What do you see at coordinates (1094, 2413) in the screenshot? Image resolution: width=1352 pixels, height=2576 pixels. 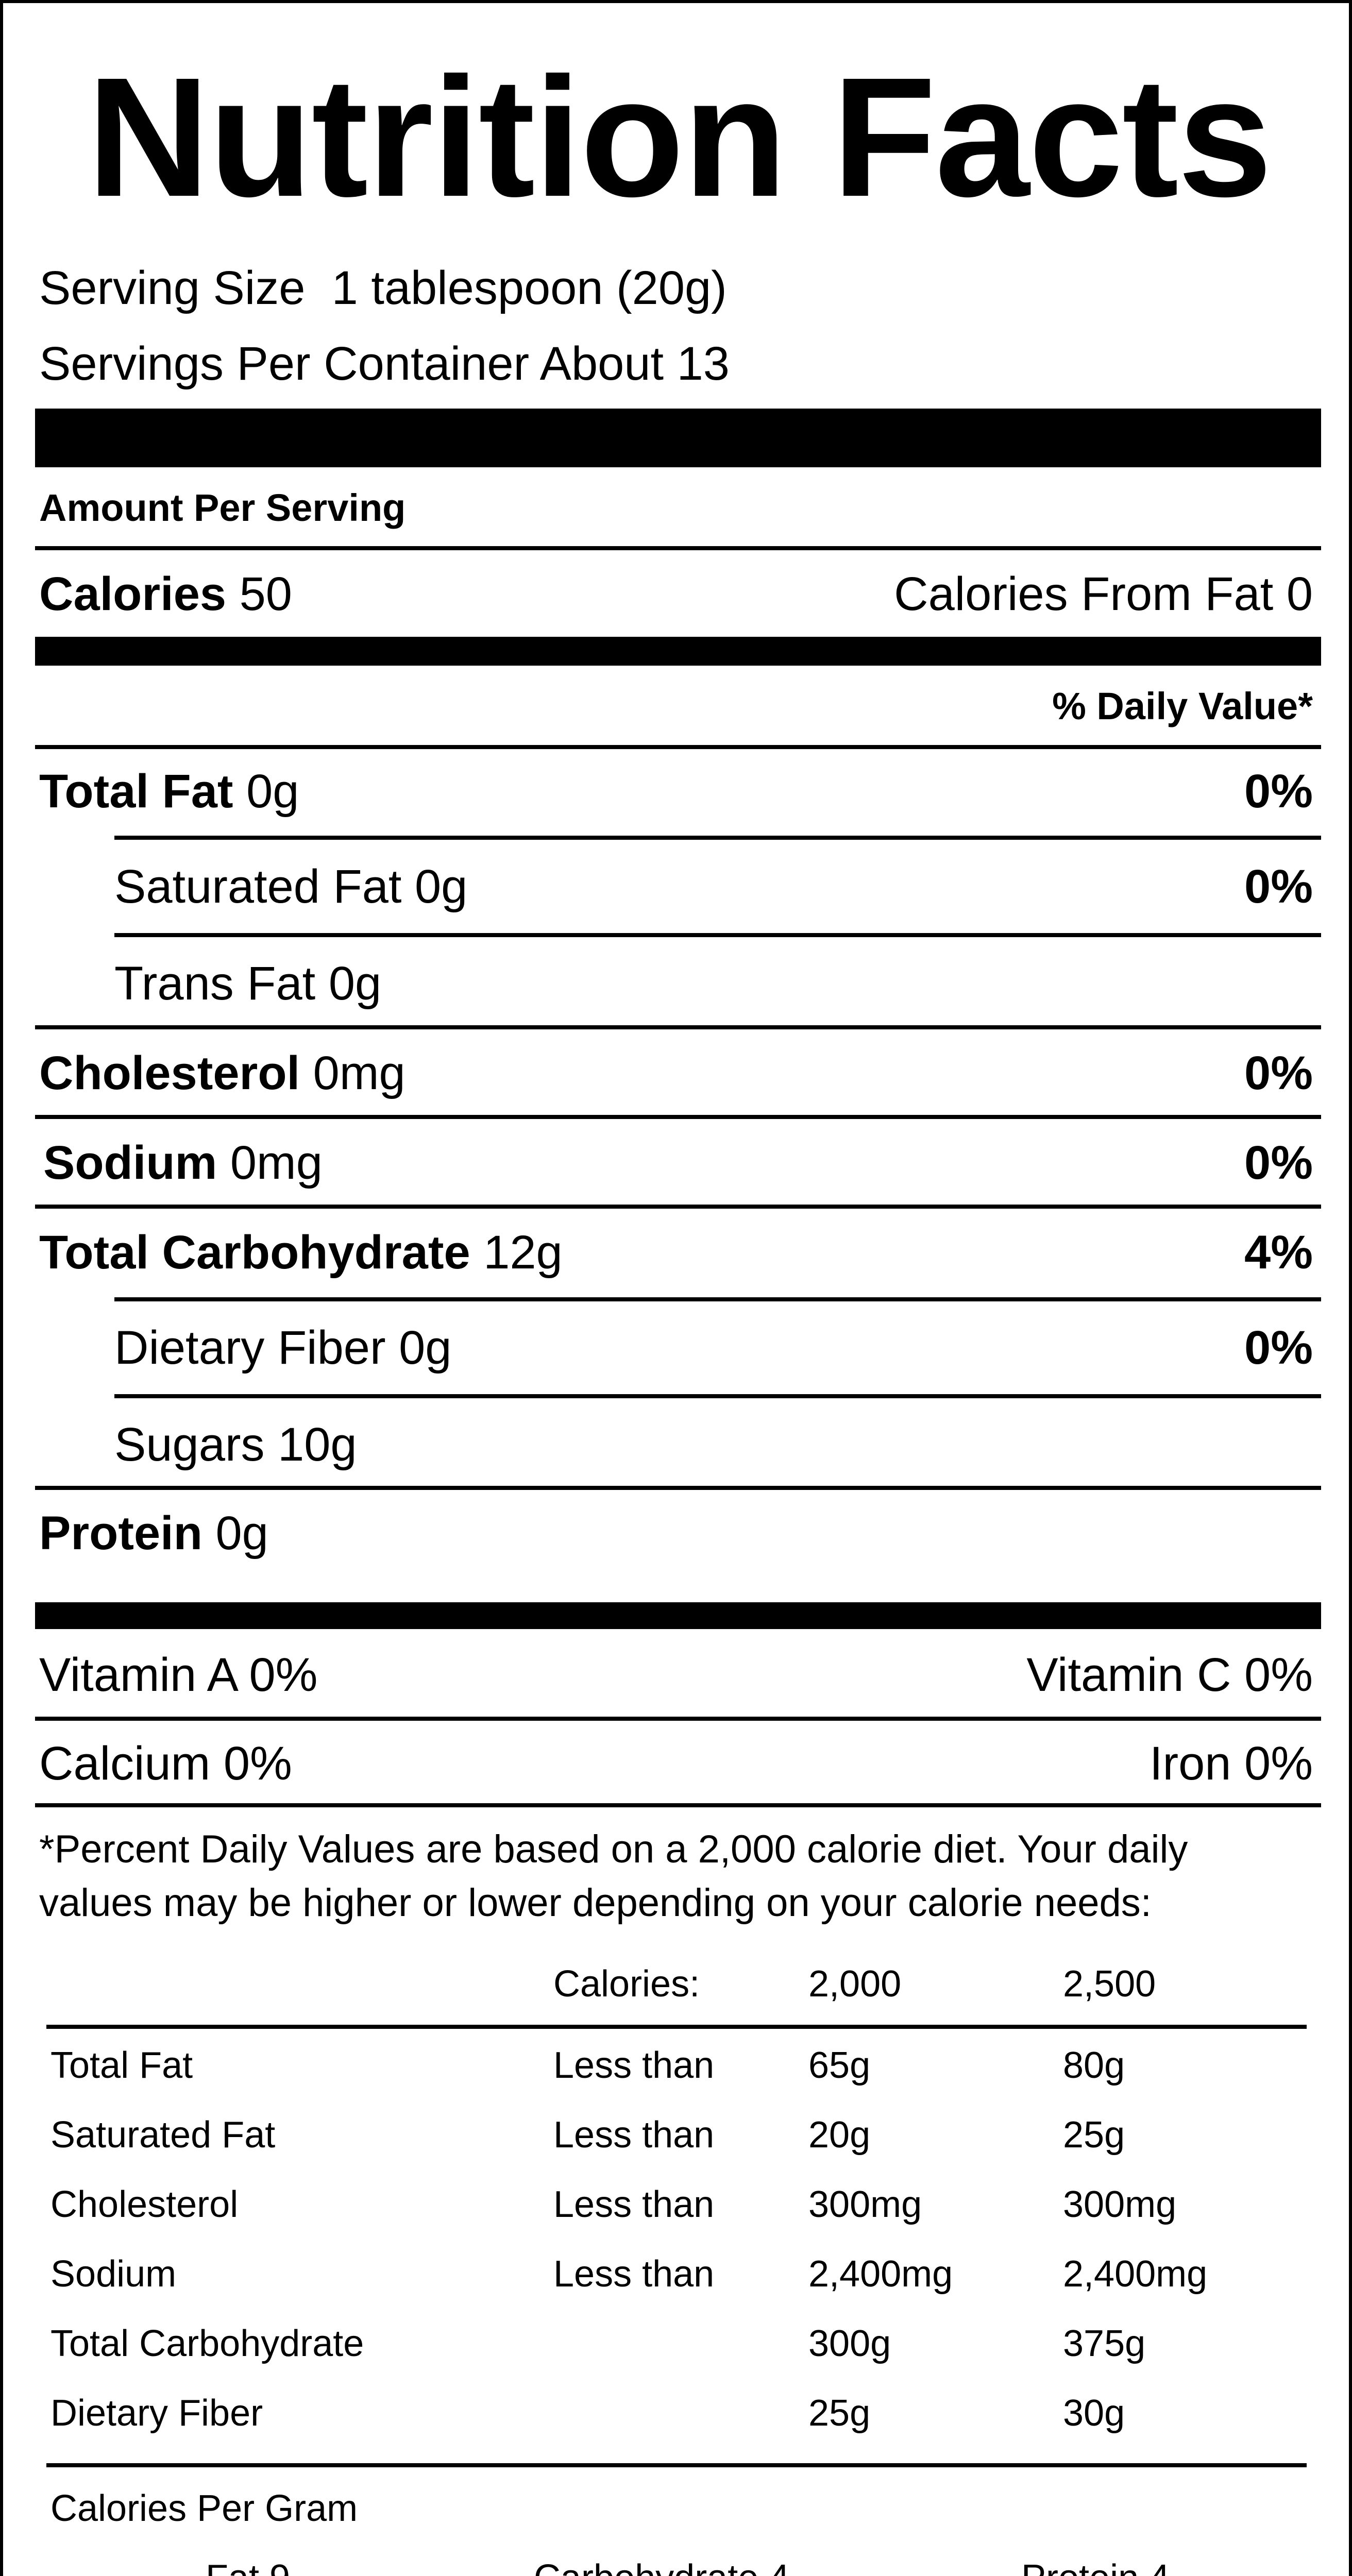 I see `dv-row-col2: 30g` at bounding box center [1094, 2413].